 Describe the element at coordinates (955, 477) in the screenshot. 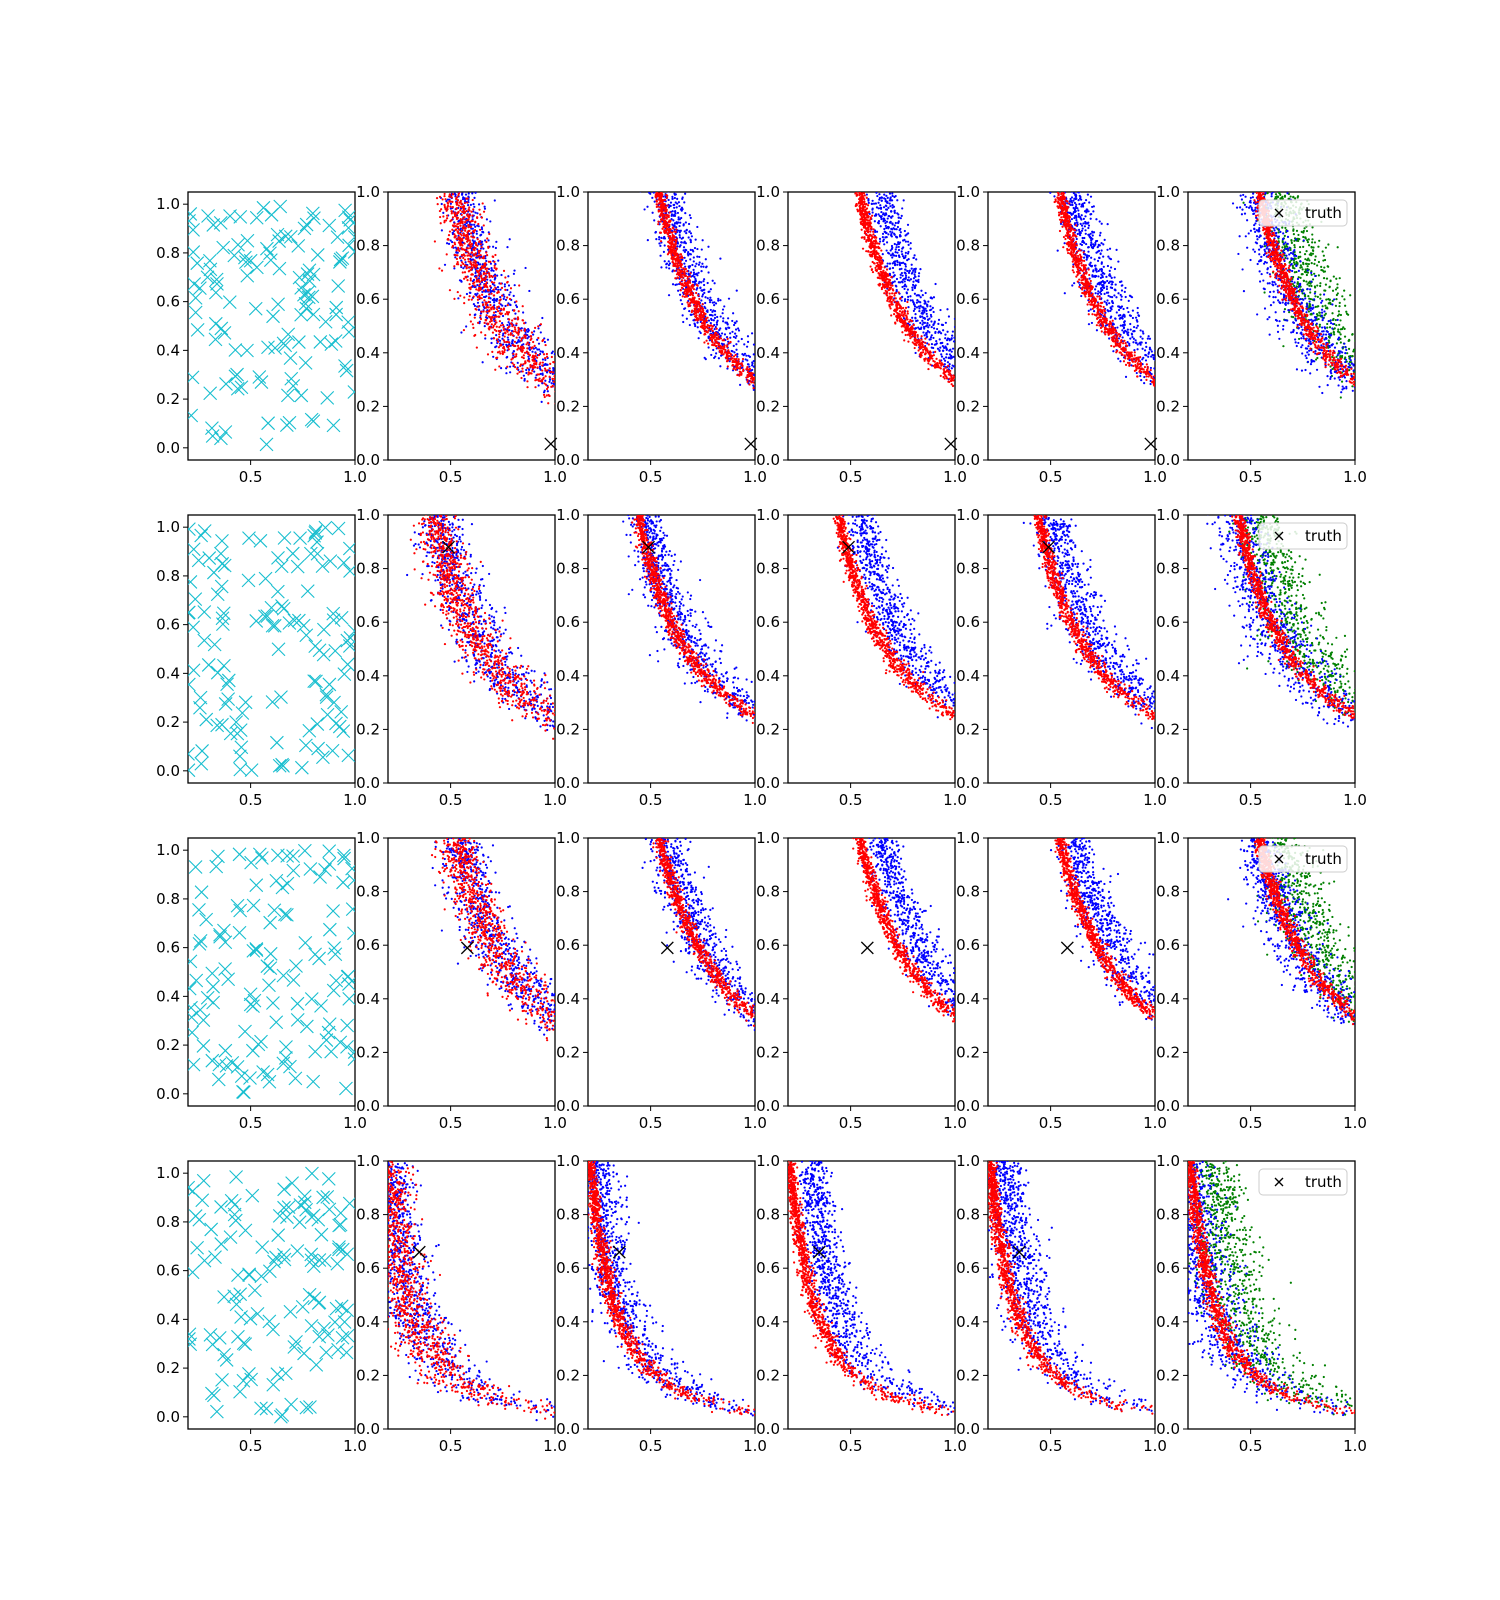

I see `posterior-axis-xtick-label: 1.0` at that location.